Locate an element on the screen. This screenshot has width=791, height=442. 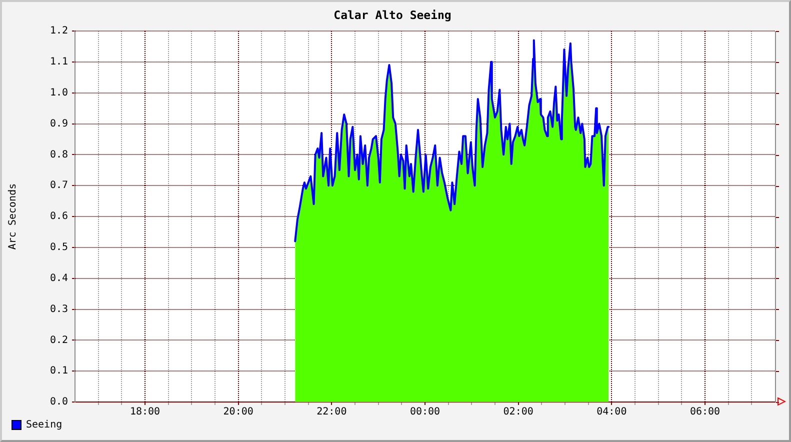
y-tick-label: 0.2 is located at coordinates (59, 340).